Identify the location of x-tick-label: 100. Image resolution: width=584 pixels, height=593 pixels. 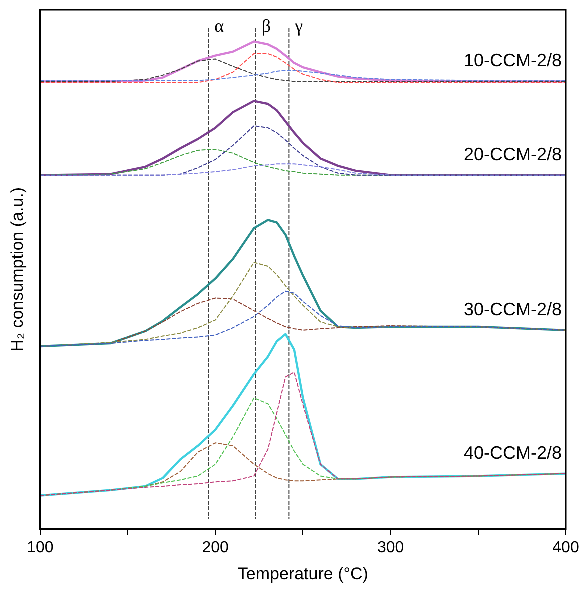
(40, 547).